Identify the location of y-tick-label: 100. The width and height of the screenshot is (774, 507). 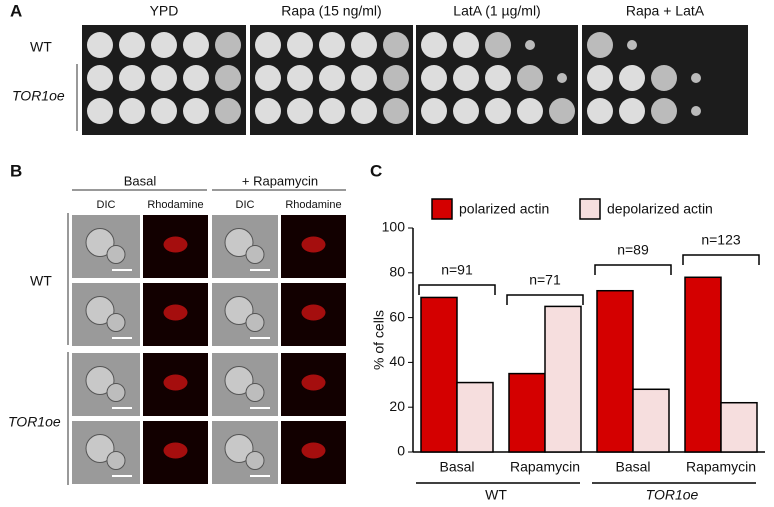
(394, 227).